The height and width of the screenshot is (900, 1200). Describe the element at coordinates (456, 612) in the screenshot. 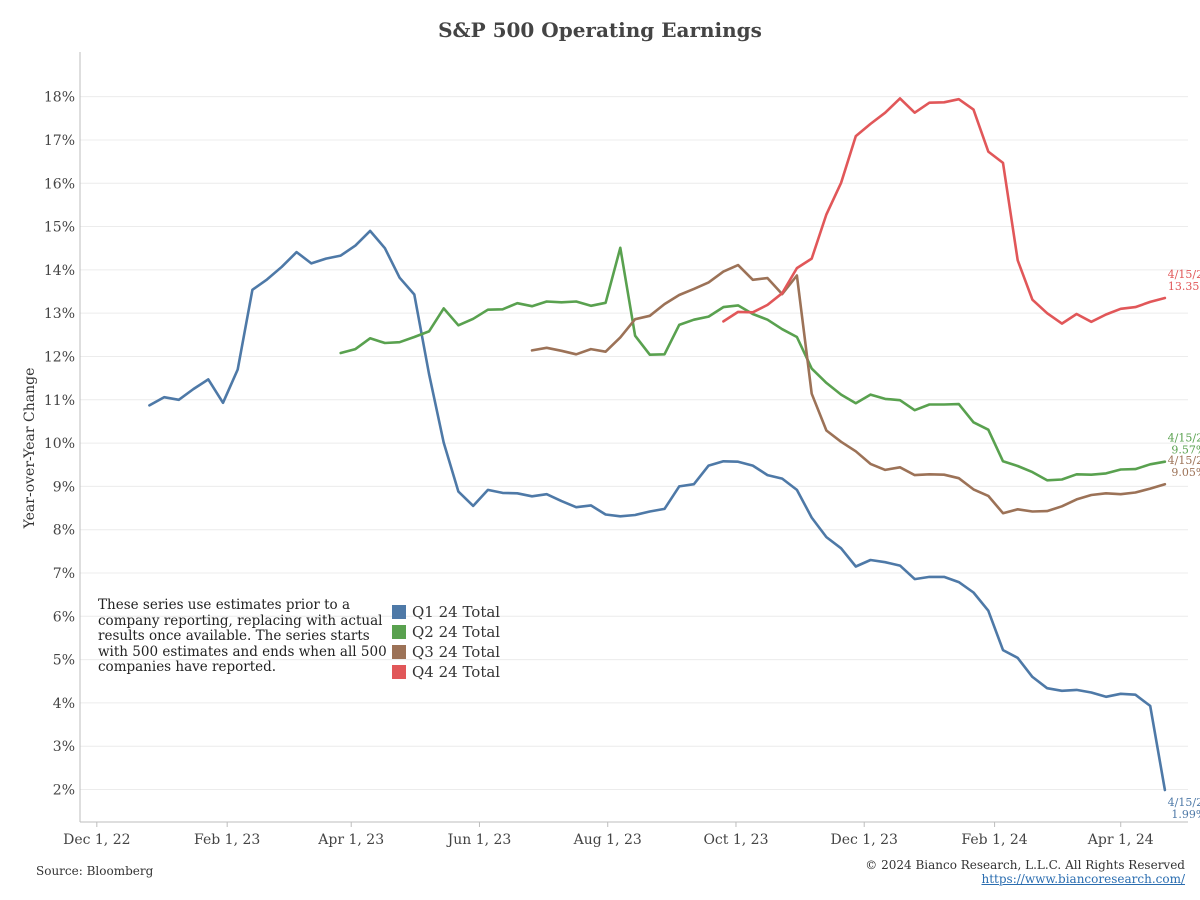

I see `legend-label-q1: Q1 24 Total` at that location.